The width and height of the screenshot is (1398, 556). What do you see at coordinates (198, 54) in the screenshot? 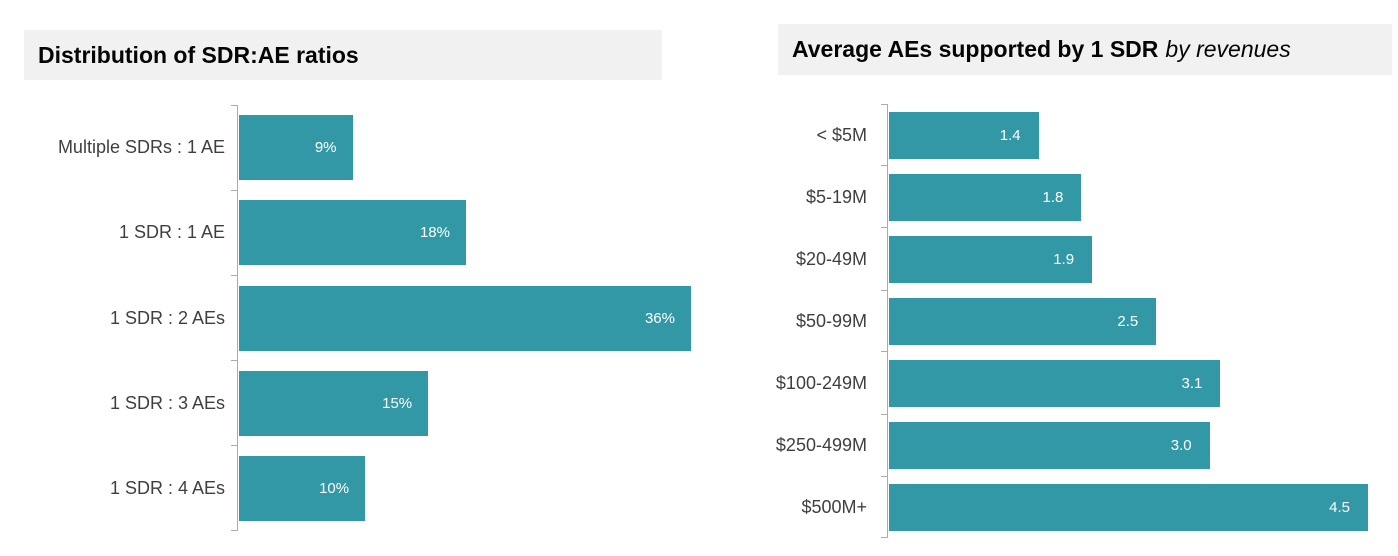
I see `chart-title: Distribution of SDR:AE ratios` at bounding box center [198, 54].